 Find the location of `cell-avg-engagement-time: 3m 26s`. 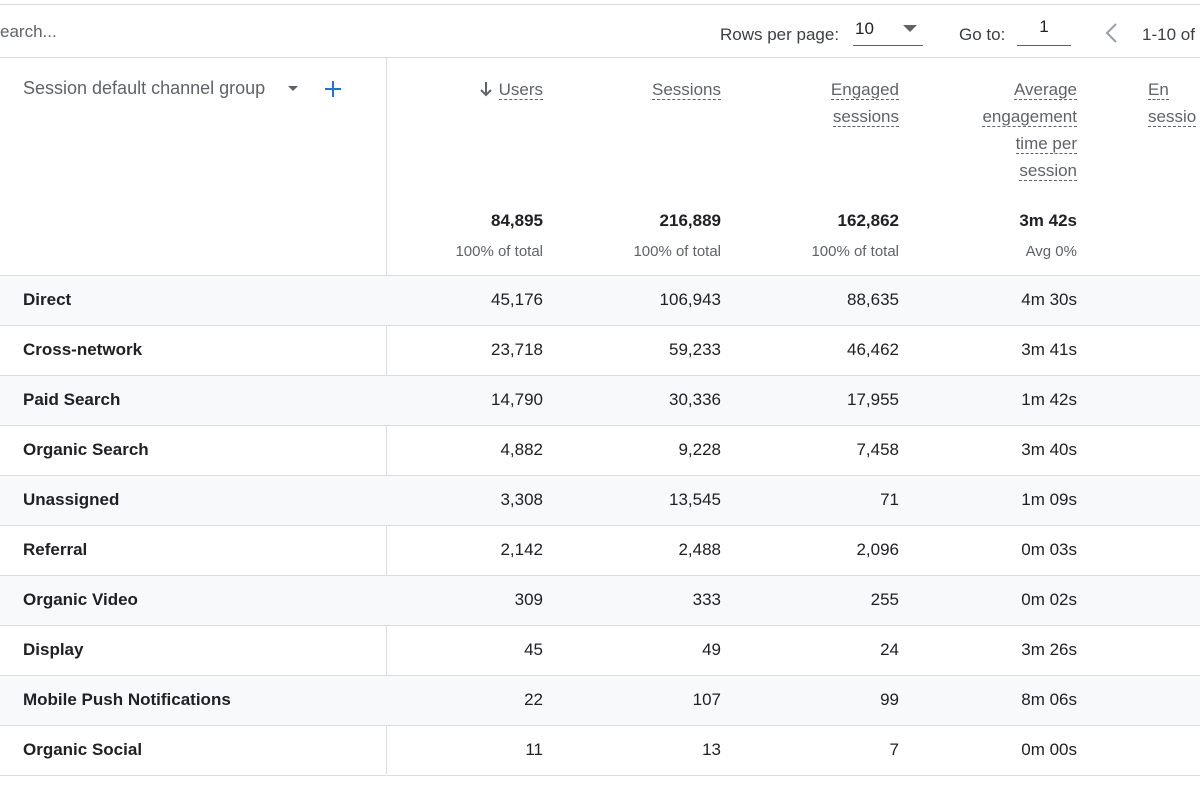

cell-avg-engagement-time: 3m 26s is located at coordinates (1049, 649).